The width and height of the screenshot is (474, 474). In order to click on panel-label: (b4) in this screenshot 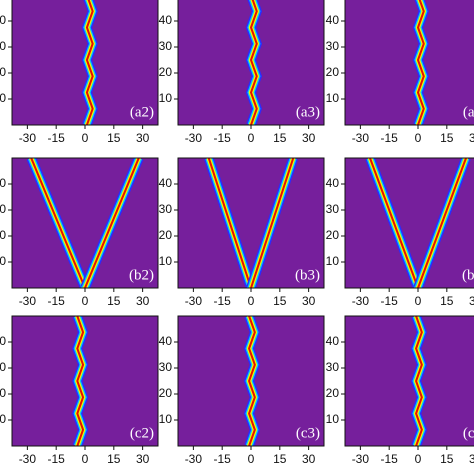, I will do `click(468, 275)`.